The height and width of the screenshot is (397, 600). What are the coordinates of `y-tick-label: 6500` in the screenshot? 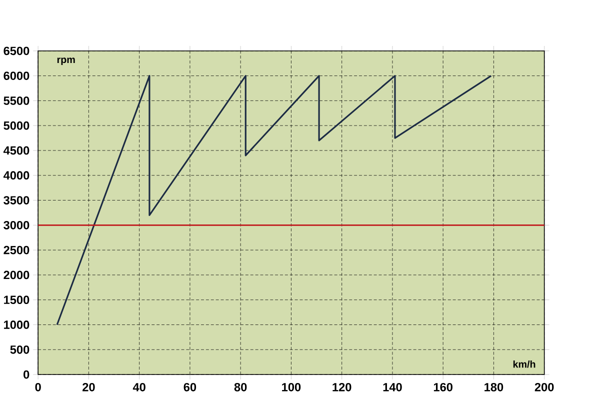 It's located at (17, 51).